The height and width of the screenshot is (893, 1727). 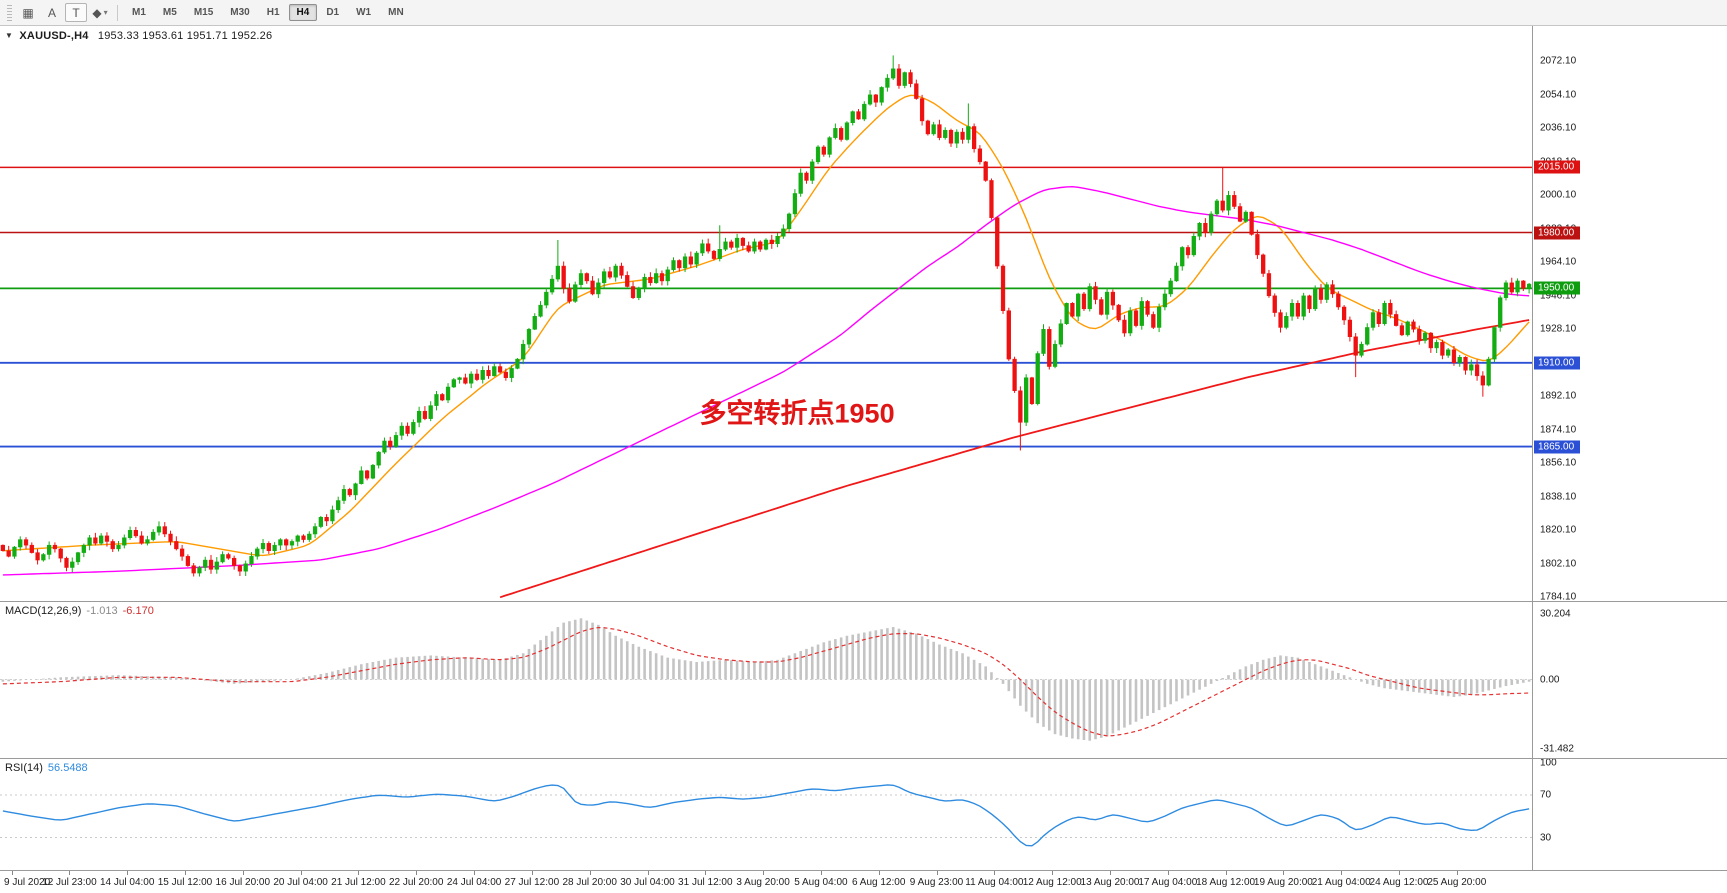 I want to click on time-label: 5 Aug 04:00, so click(x=821, y=882).